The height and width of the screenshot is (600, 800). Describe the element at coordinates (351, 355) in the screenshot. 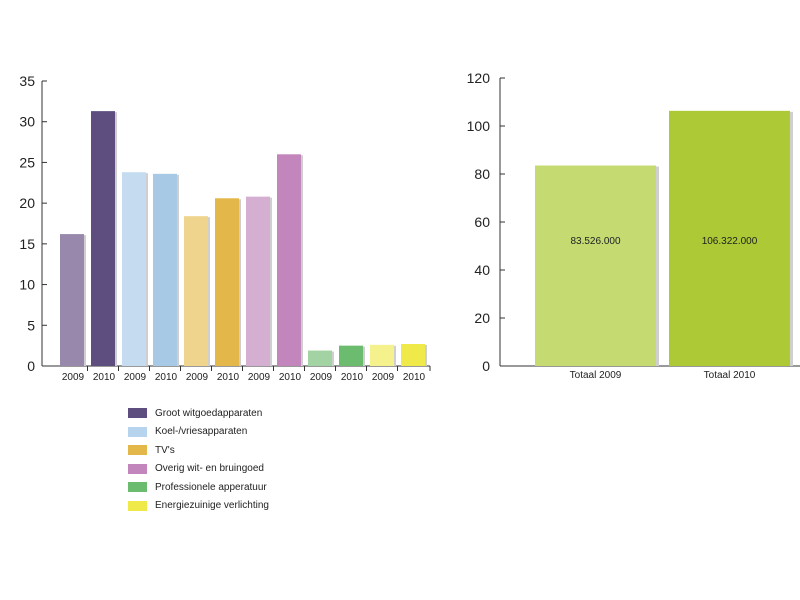

I see `bar-professionele-apperatuur-2010` at that location.